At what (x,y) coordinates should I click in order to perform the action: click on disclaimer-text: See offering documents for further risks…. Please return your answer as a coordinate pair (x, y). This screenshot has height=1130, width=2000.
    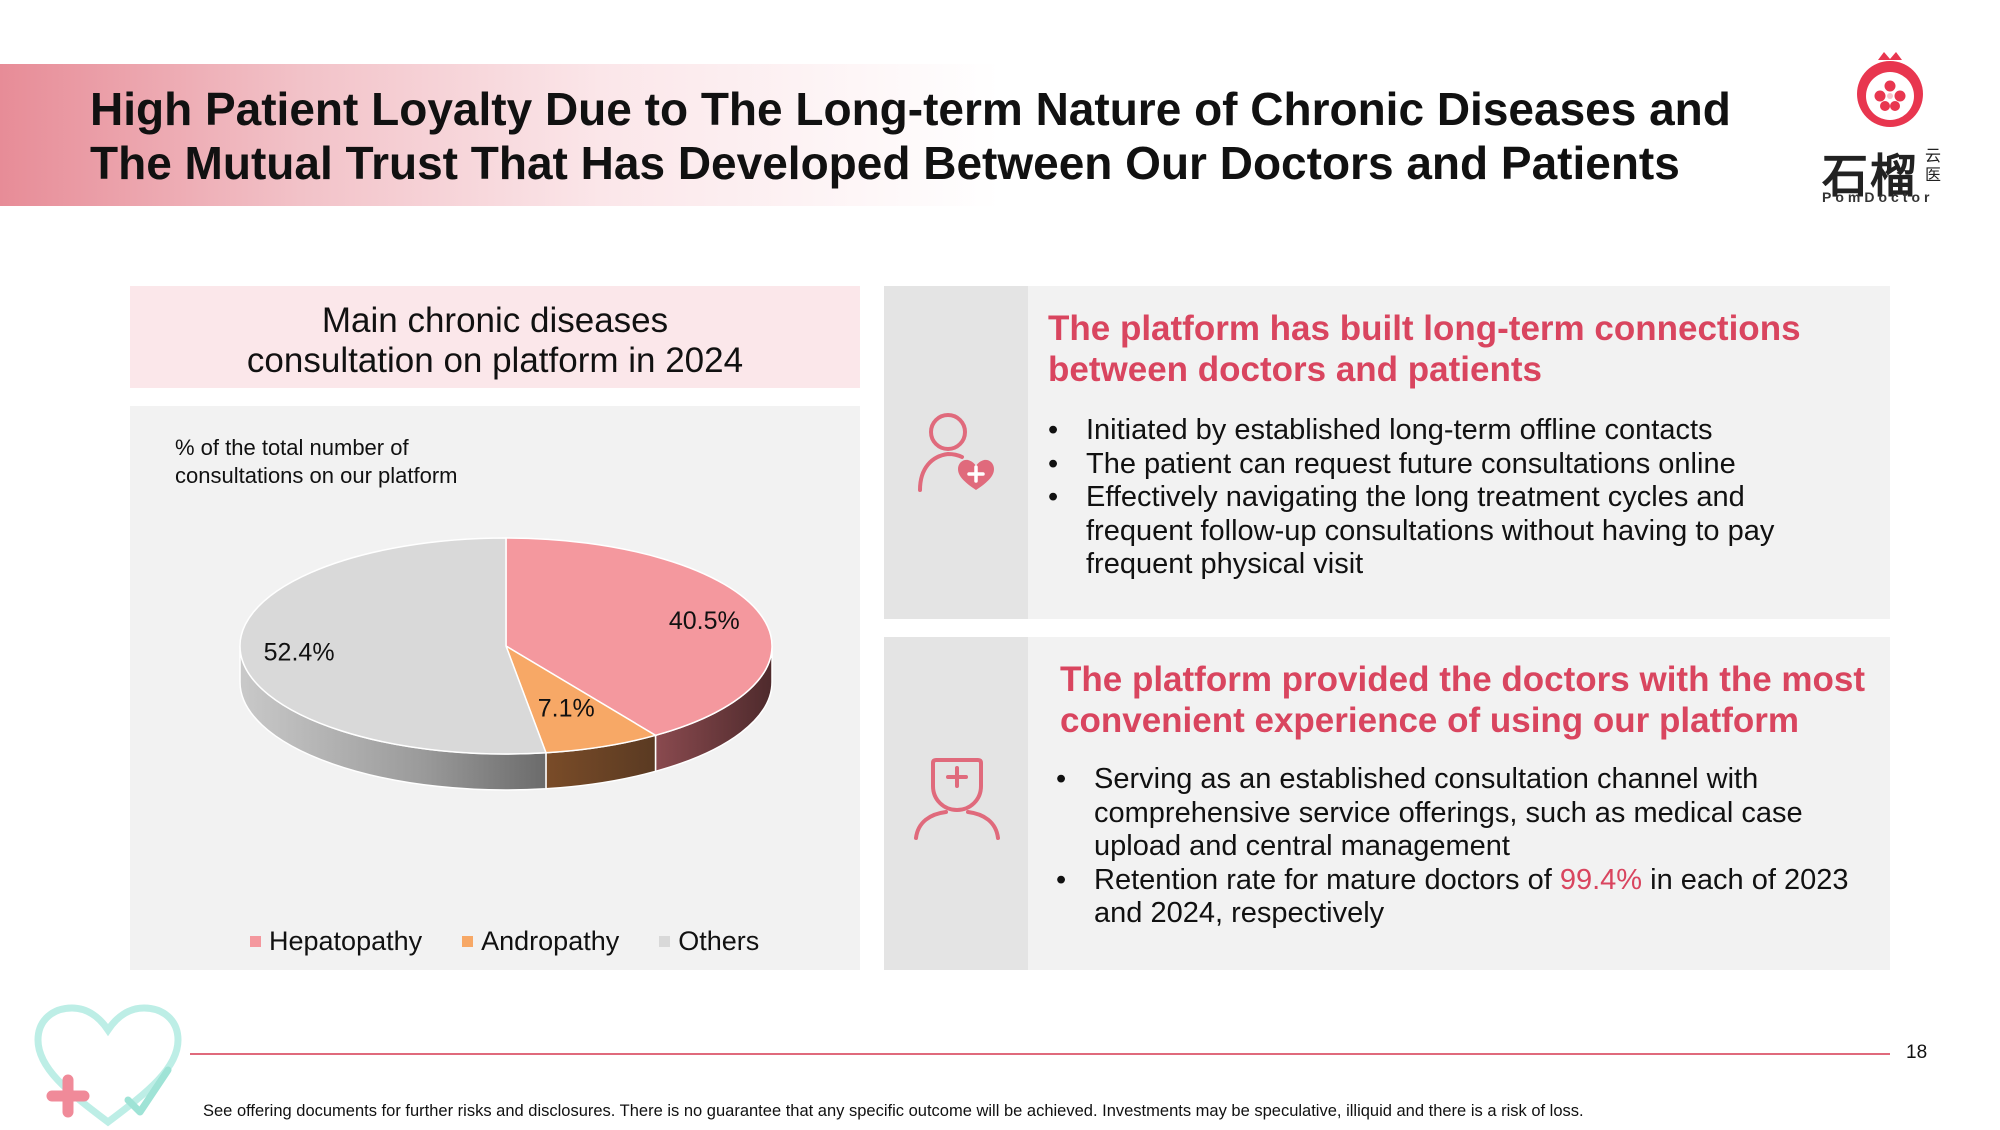
    Looking at the image, I should click on (893, 1111).